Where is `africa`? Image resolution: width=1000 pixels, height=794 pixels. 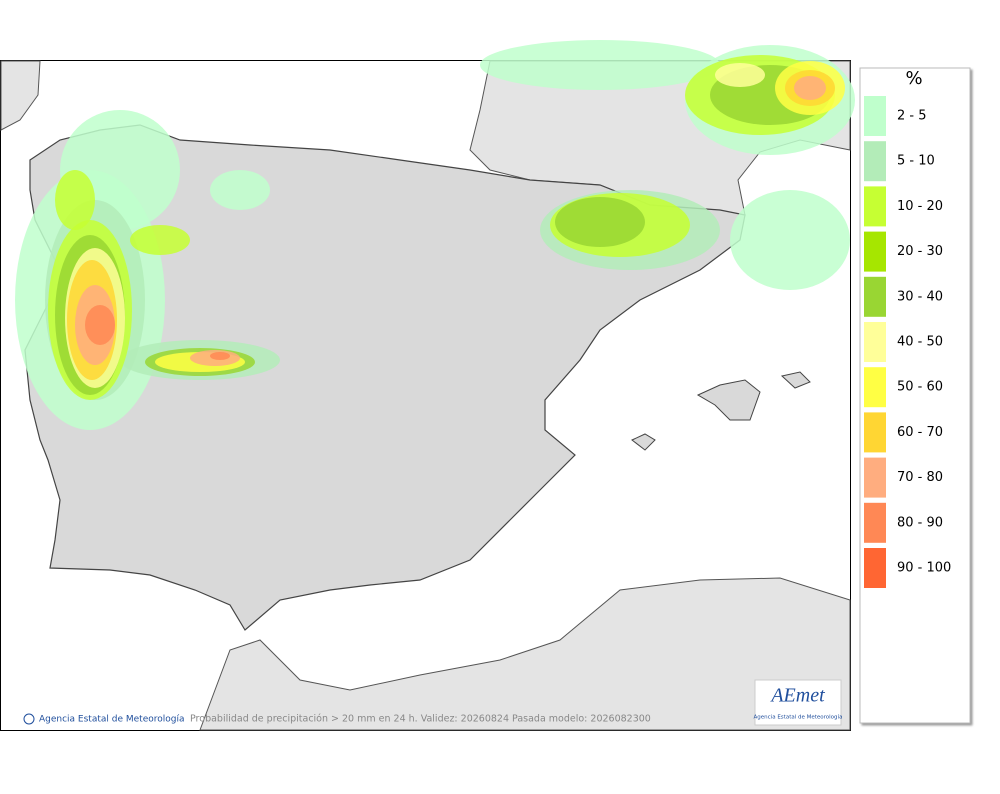 africa is located at coordinates (525, 654).